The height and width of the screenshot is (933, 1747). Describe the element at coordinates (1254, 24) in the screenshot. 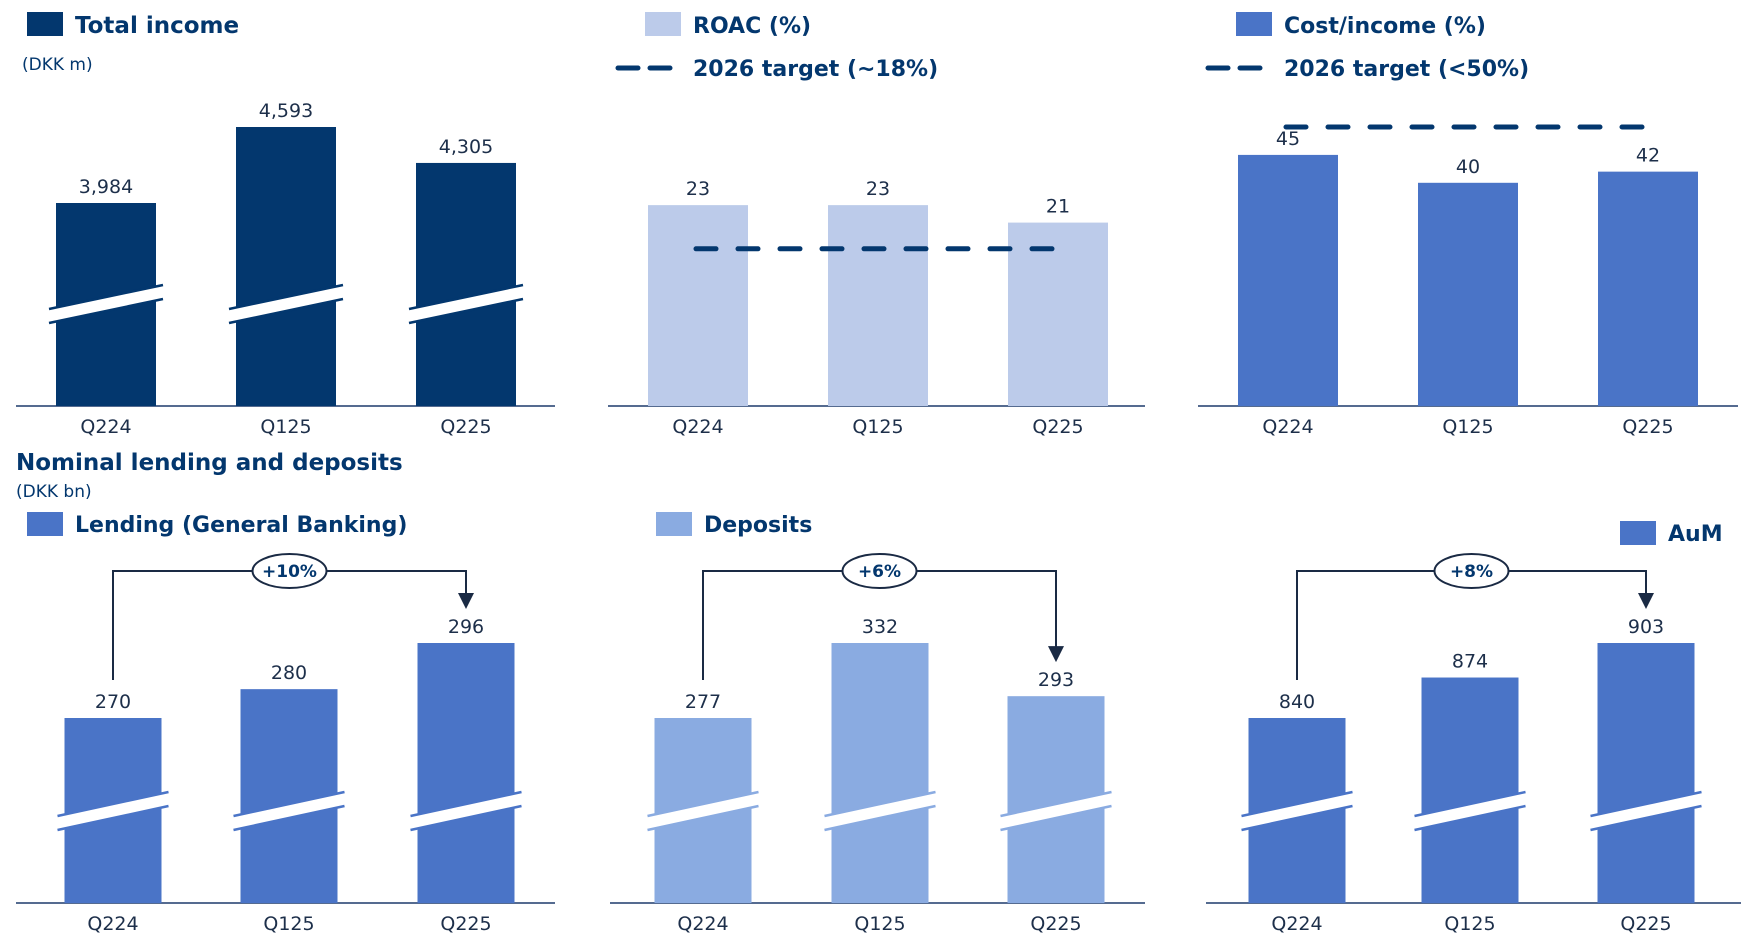

I see `legend-swatch-cost-income` at that location.